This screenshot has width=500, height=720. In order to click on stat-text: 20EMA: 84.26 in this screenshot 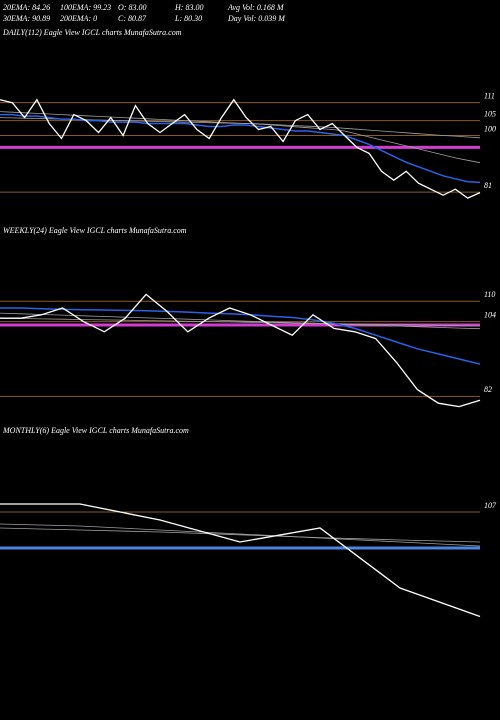, I will do `click(26, 7)`.